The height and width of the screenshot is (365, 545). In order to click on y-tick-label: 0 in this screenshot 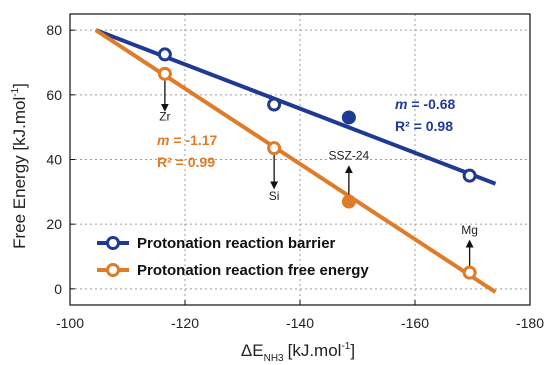, I will do `click(58, 289)`.